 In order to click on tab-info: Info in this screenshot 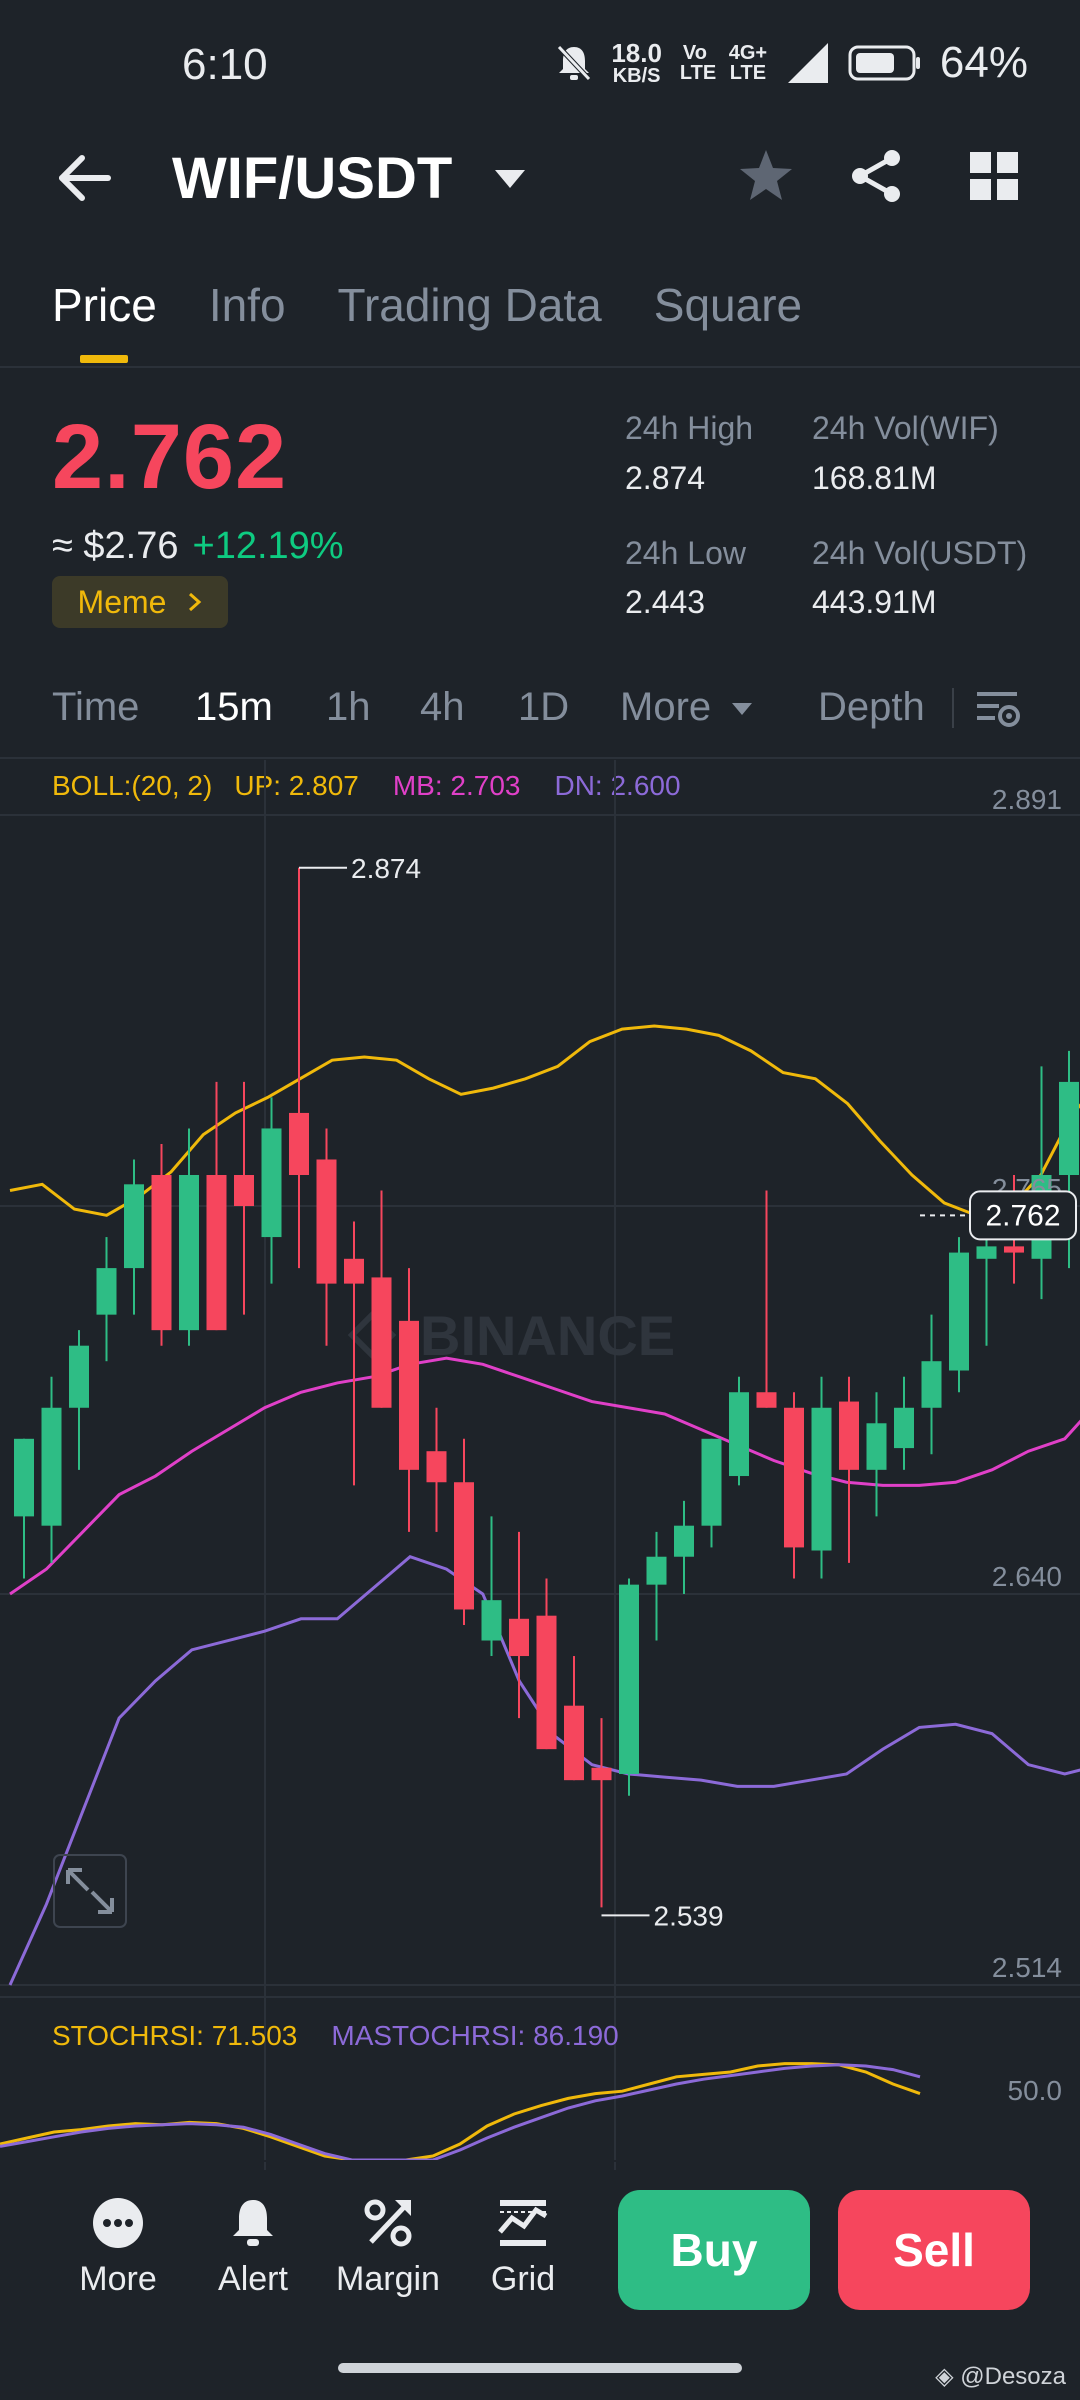, I will do `click(247, 305)`.